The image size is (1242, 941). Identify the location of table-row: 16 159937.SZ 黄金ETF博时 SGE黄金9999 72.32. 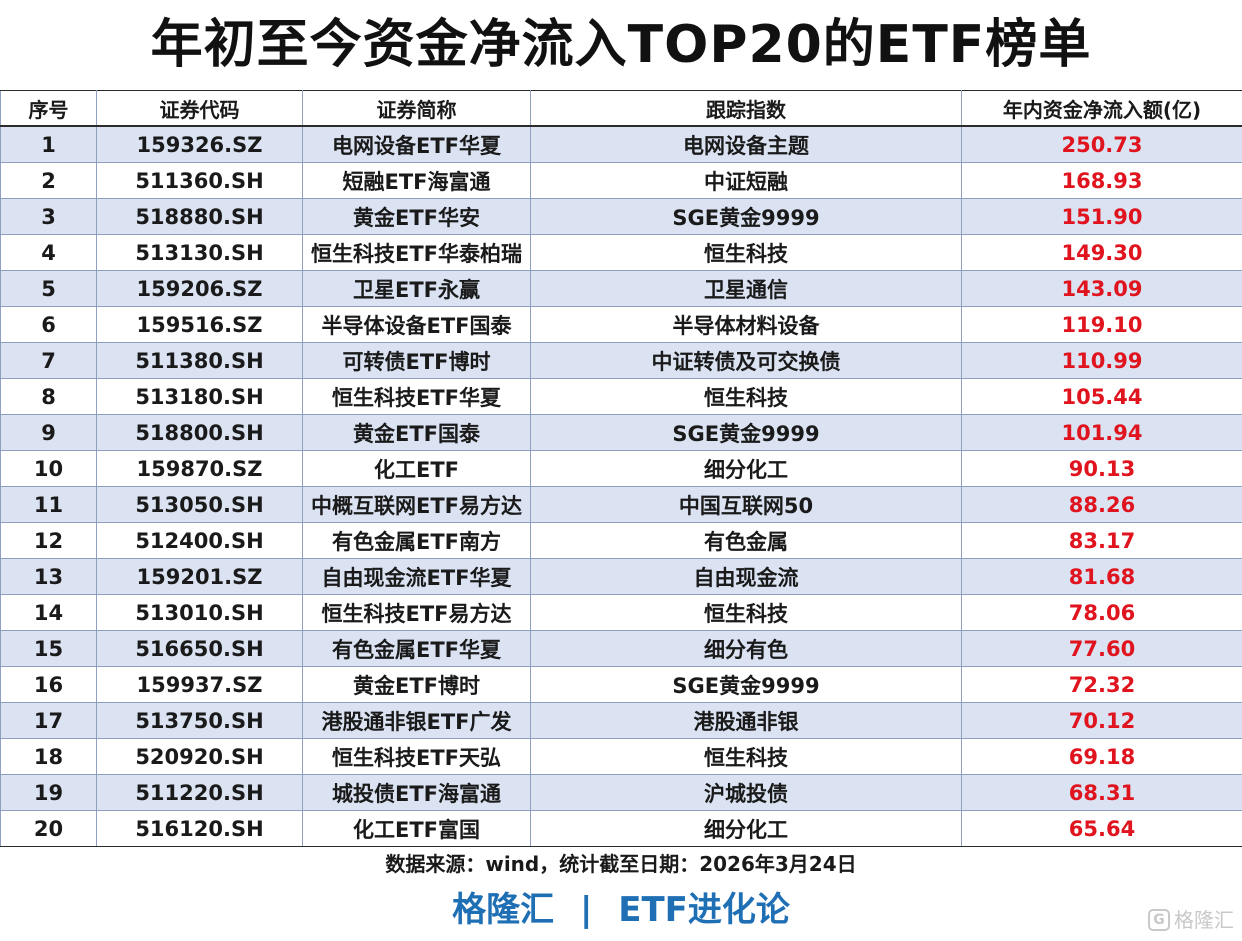
(621, 684).